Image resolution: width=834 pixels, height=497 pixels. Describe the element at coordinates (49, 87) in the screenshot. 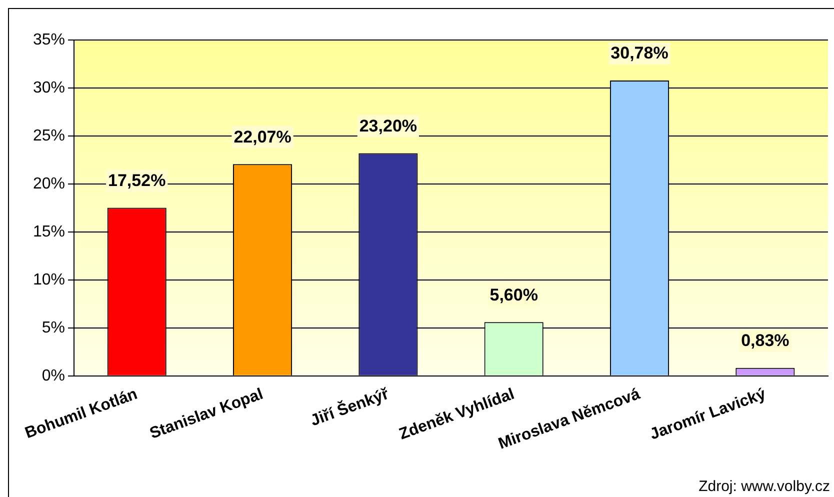

I see `y-tick-label: 30%` at that location.